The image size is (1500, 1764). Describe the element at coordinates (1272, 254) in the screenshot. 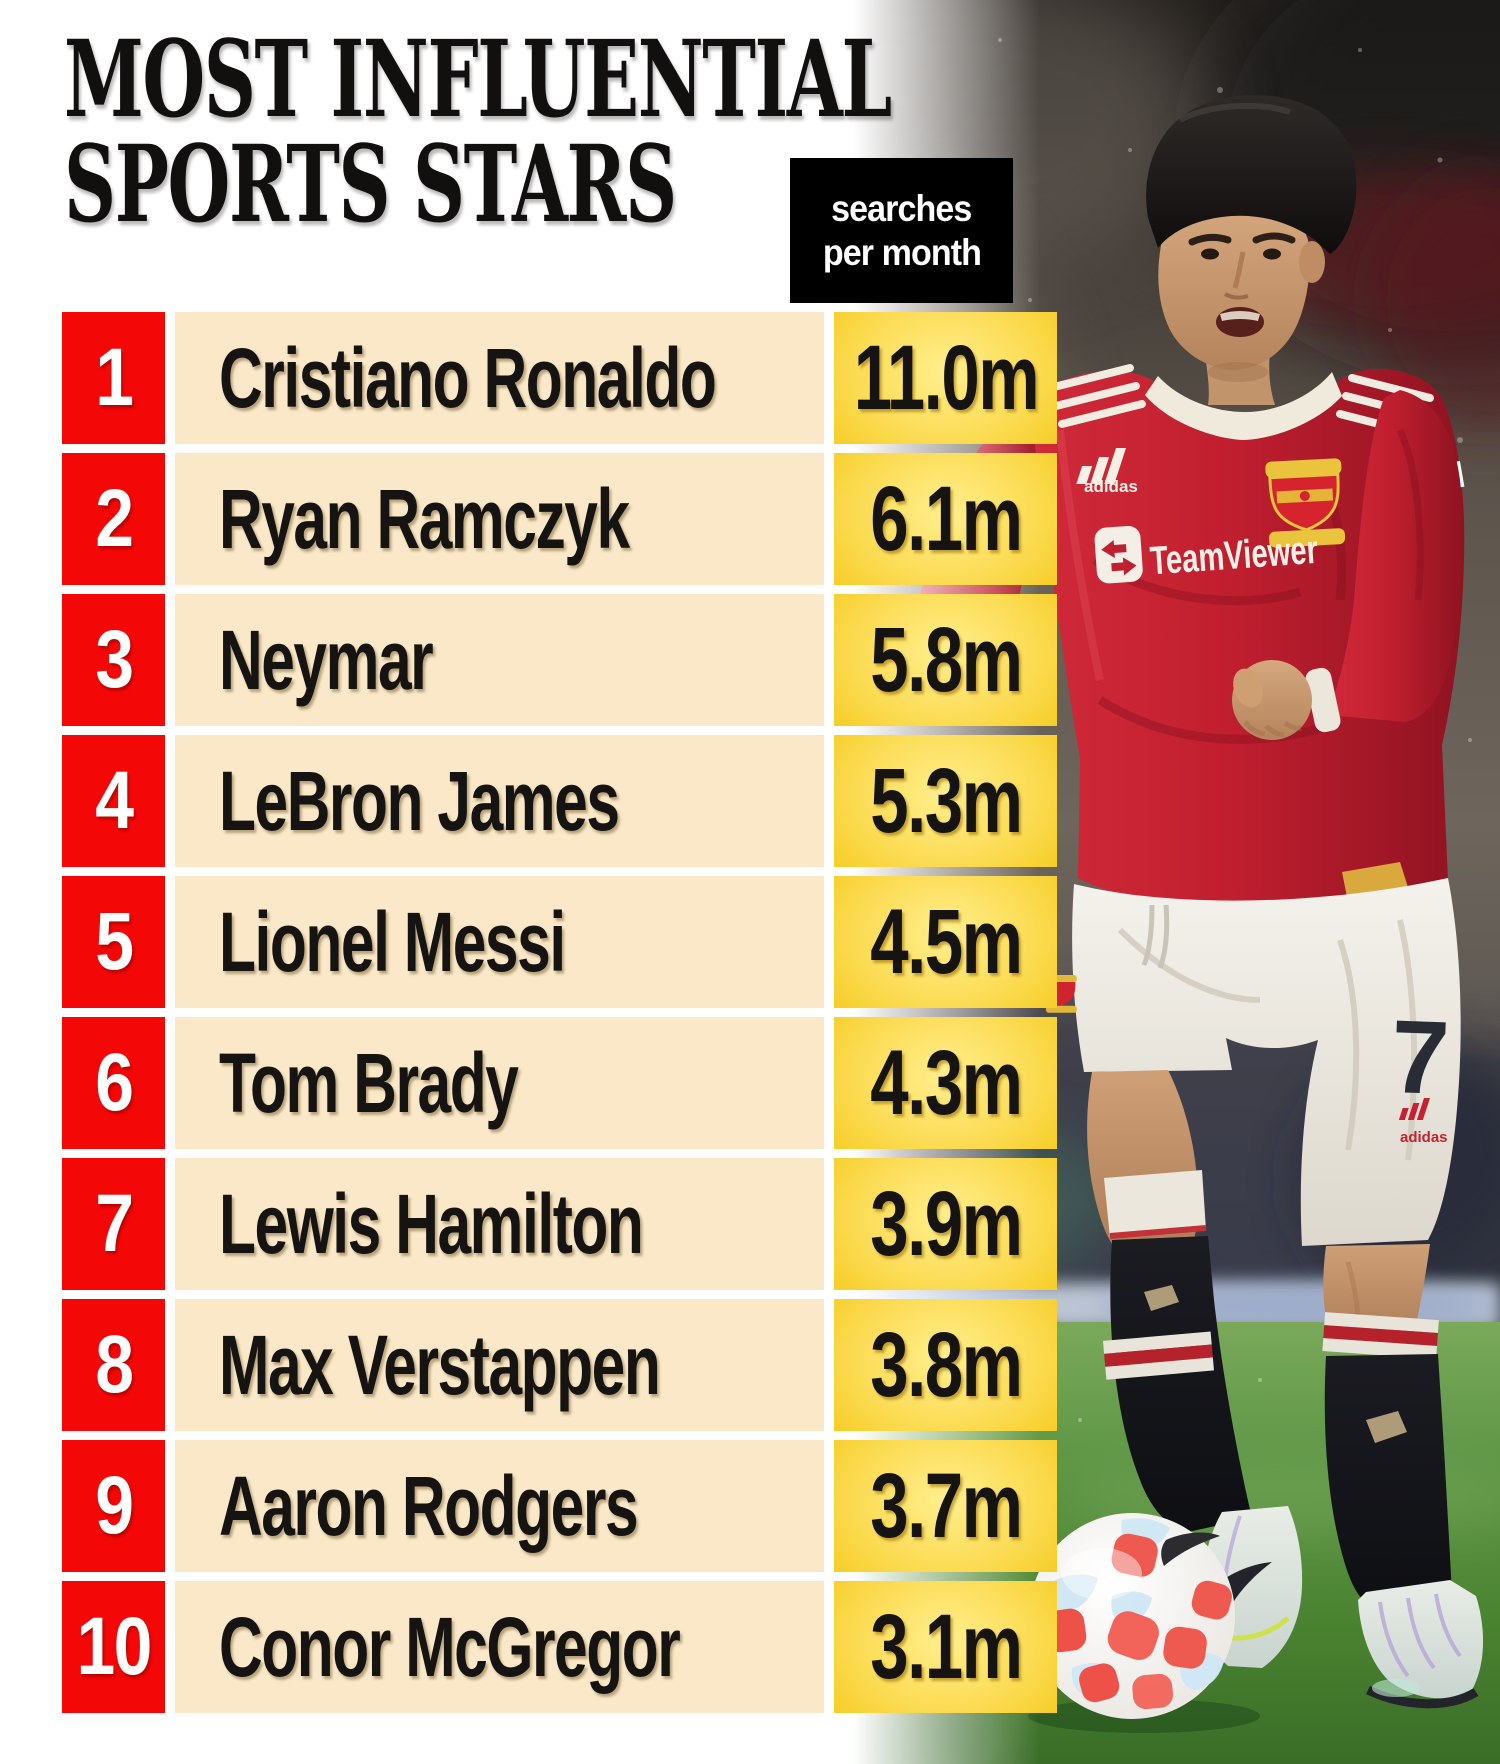

I see `eye-right` at that location.